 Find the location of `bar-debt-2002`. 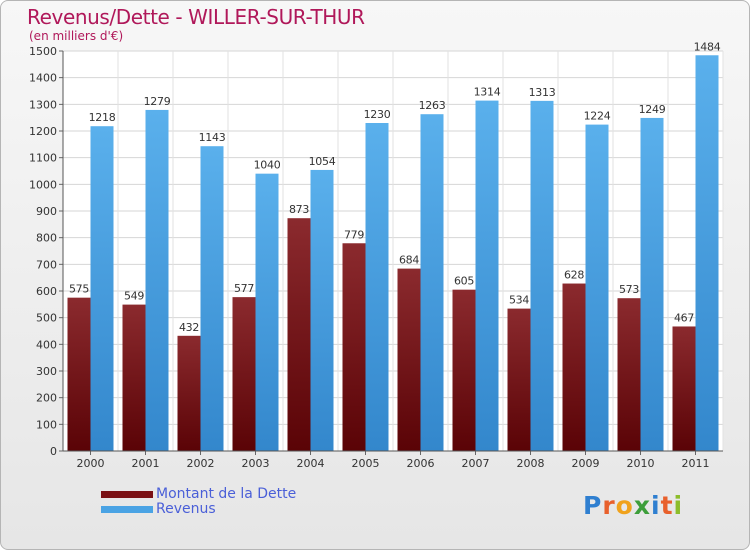

bar-debt-2002 is located at coordinates (189, 393).